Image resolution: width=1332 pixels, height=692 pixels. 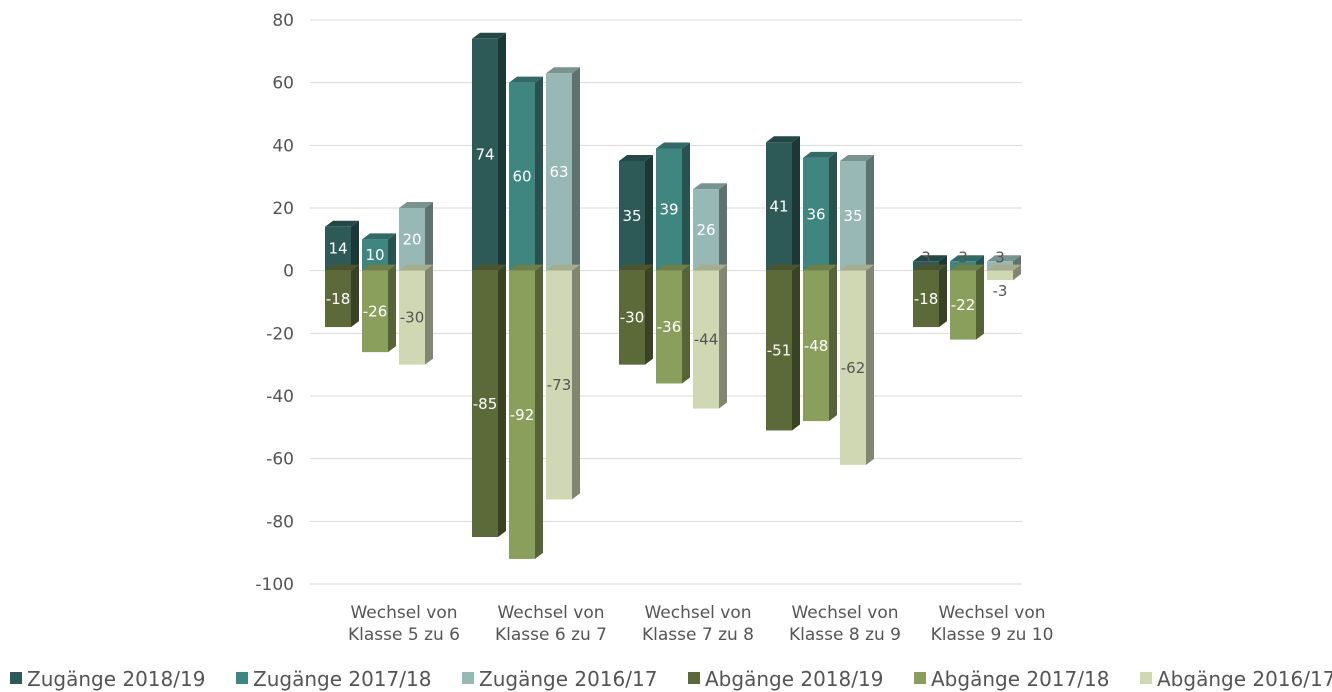 I want to click on data-label: -18, so click(x=926, y=299).